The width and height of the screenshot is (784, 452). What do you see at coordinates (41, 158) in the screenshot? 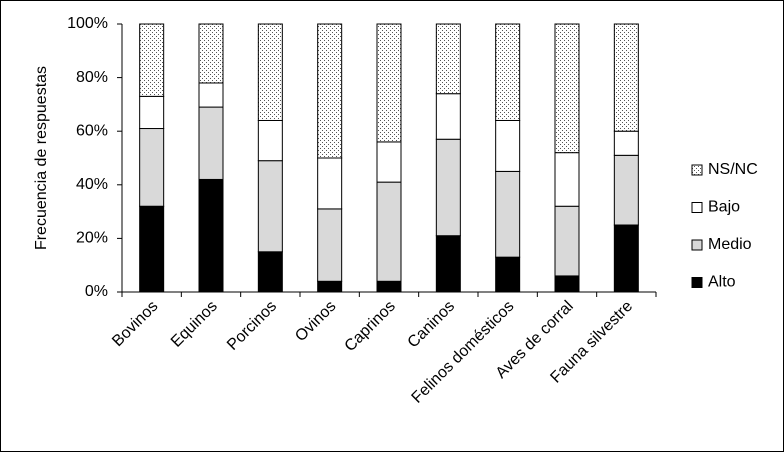
I see `y-axis-title: Frecuencia de respuestas` at bounding box center [41, 158].